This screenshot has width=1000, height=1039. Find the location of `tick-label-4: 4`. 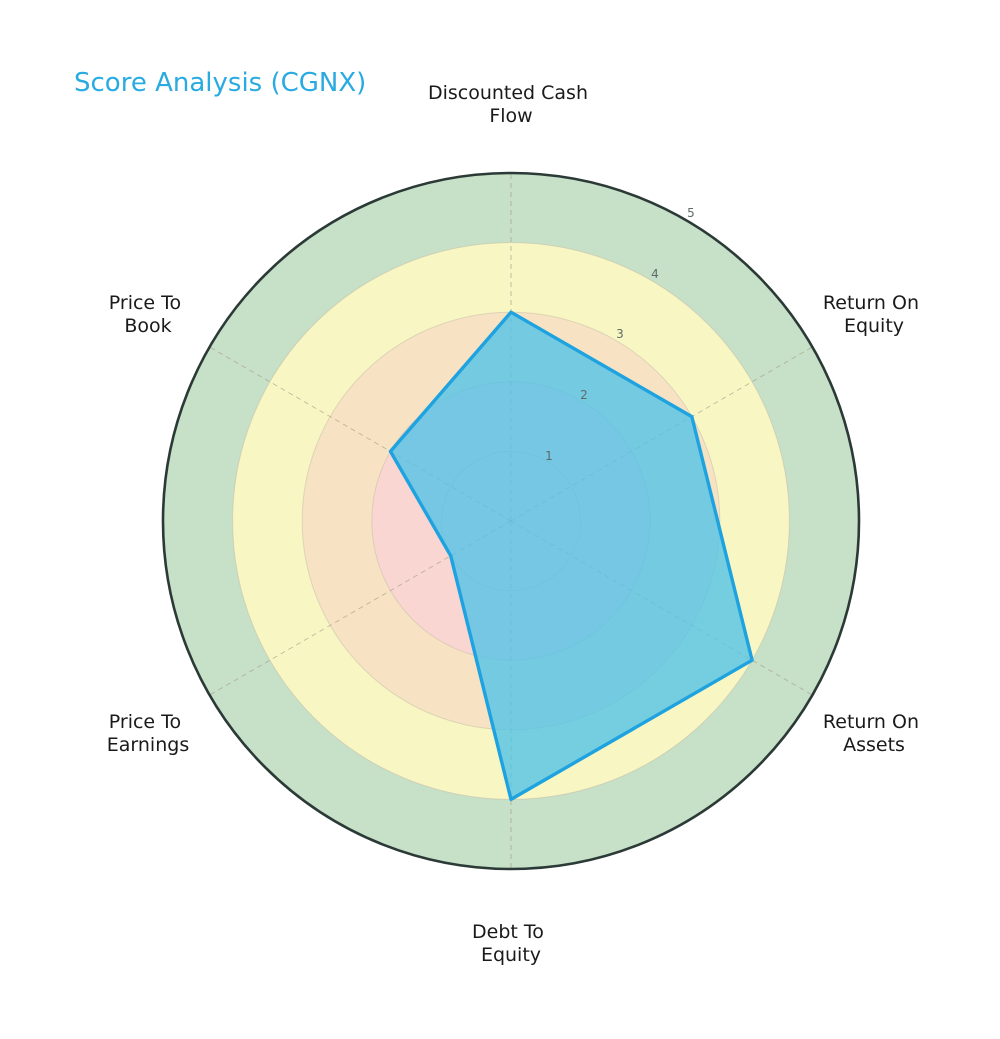

tick-label-4: 4 is located at coordinates (655, 274).